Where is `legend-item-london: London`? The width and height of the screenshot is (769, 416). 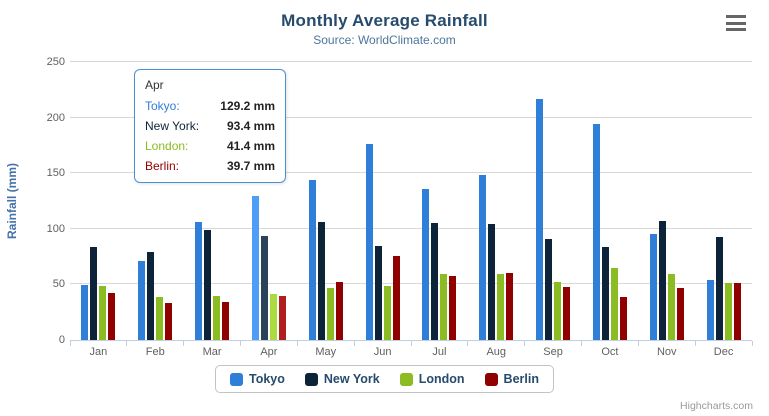
legend-item-london: London is located at coordinates (432, 379).